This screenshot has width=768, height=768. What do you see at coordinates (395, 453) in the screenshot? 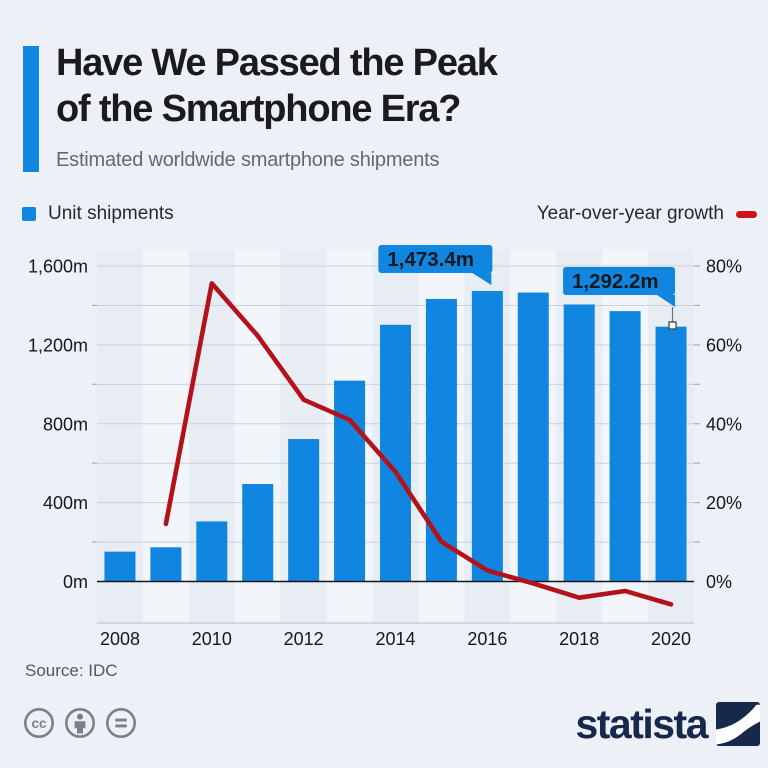
I see `bar-2014` at bounding box center [395, 453].